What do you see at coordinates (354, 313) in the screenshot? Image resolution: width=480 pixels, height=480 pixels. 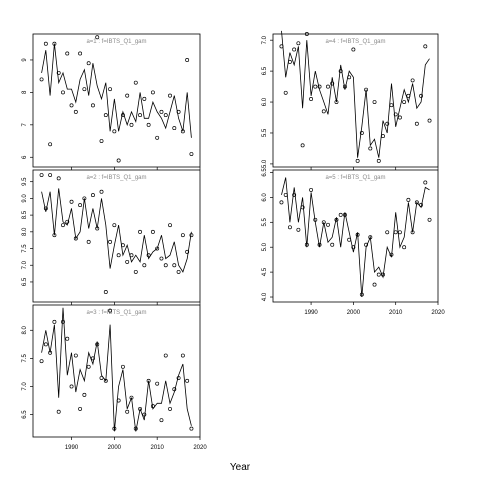 I see `x-tick-label: 2000` at bounding box center [354, 313].